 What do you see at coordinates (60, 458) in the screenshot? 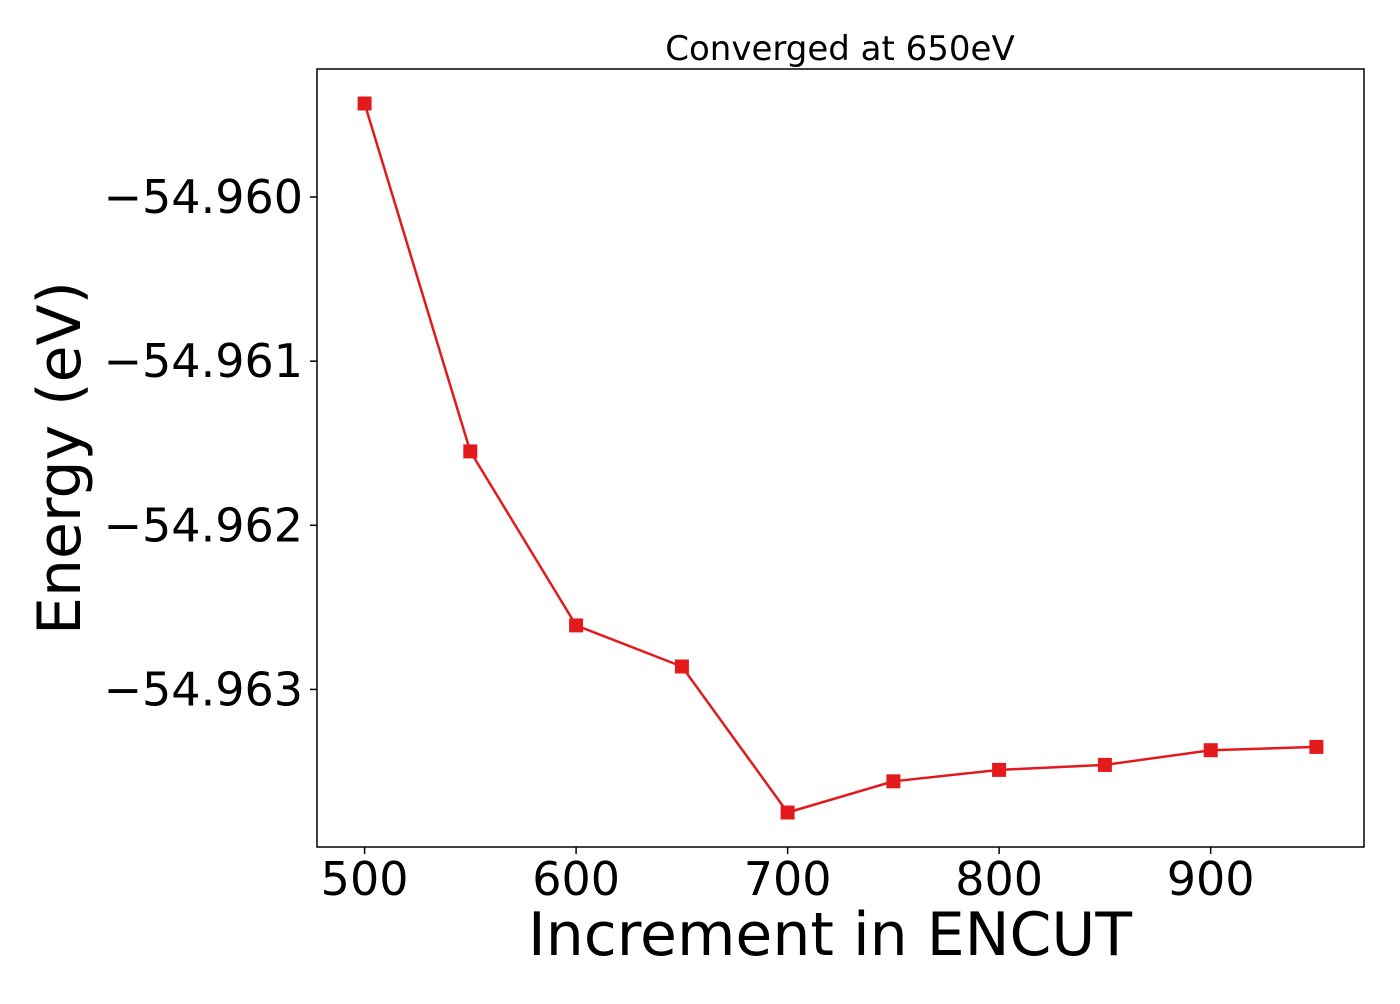
I see `y-axis-label: Energy (eV)` at bounding box center [60, 458].